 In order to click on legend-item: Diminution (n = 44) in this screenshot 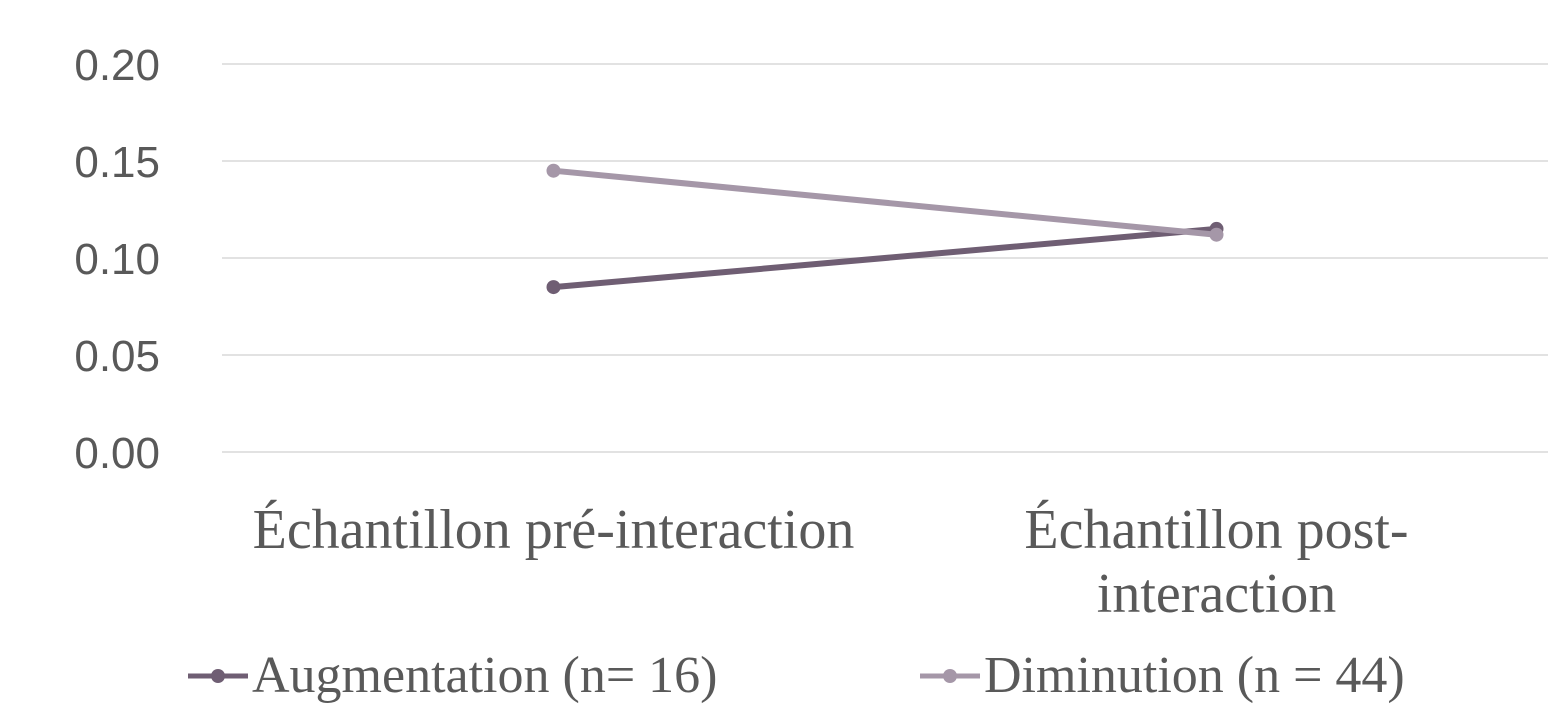, I will do `click(1162, 675)`.